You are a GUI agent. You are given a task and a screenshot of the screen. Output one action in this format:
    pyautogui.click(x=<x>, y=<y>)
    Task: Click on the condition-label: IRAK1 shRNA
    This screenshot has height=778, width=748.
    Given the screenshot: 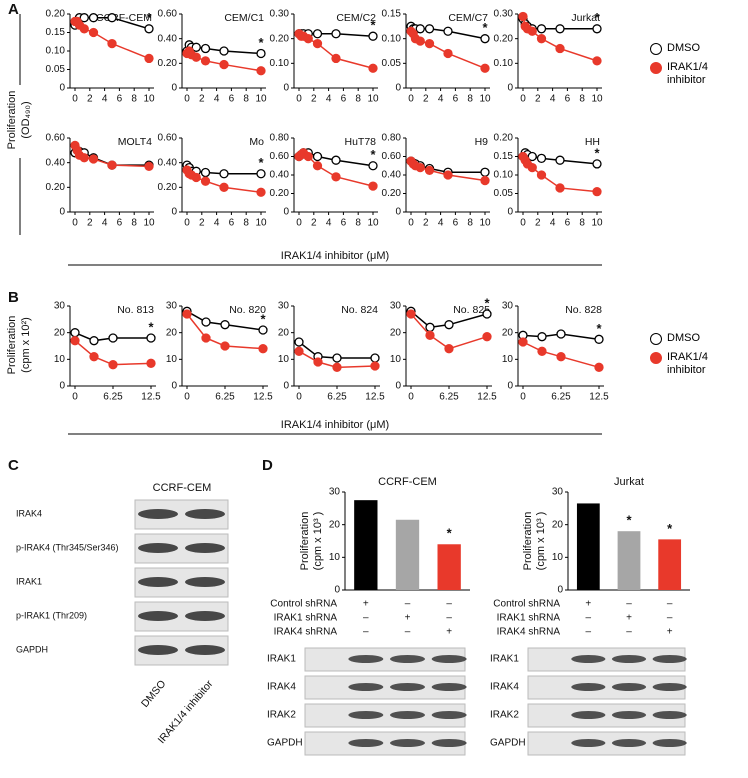 What is the action you would take?
    pyautogui.click(x=306, y=618)
    